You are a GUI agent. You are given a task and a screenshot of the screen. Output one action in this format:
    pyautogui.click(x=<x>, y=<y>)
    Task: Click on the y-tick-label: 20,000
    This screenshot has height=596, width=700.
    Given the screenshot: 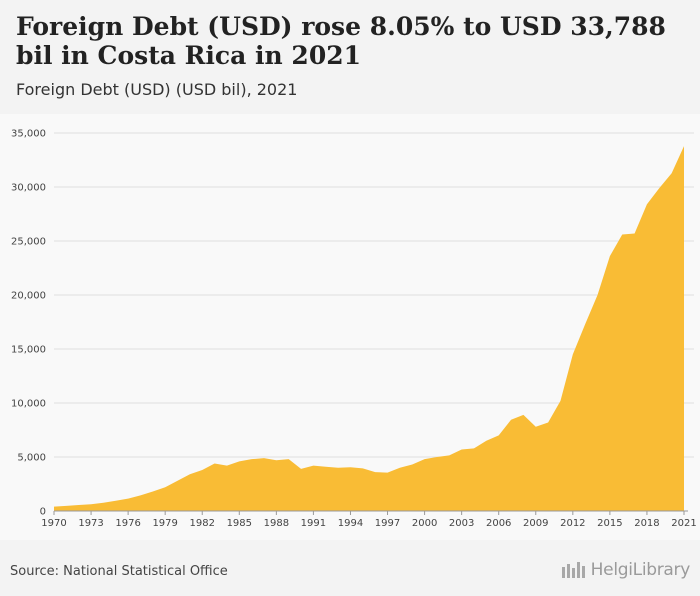 What is the action you would take?
    pyautogui.click(x=28, y=296)
    